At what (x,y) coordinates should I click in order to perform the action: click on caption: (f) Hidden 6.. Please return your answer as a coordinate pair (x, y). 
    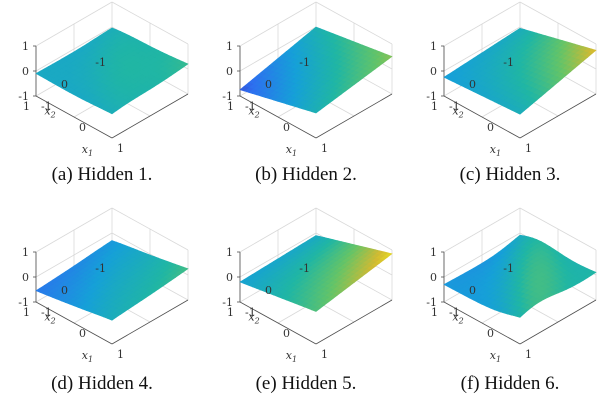
    Looking at the image, I should click on (510, 383).